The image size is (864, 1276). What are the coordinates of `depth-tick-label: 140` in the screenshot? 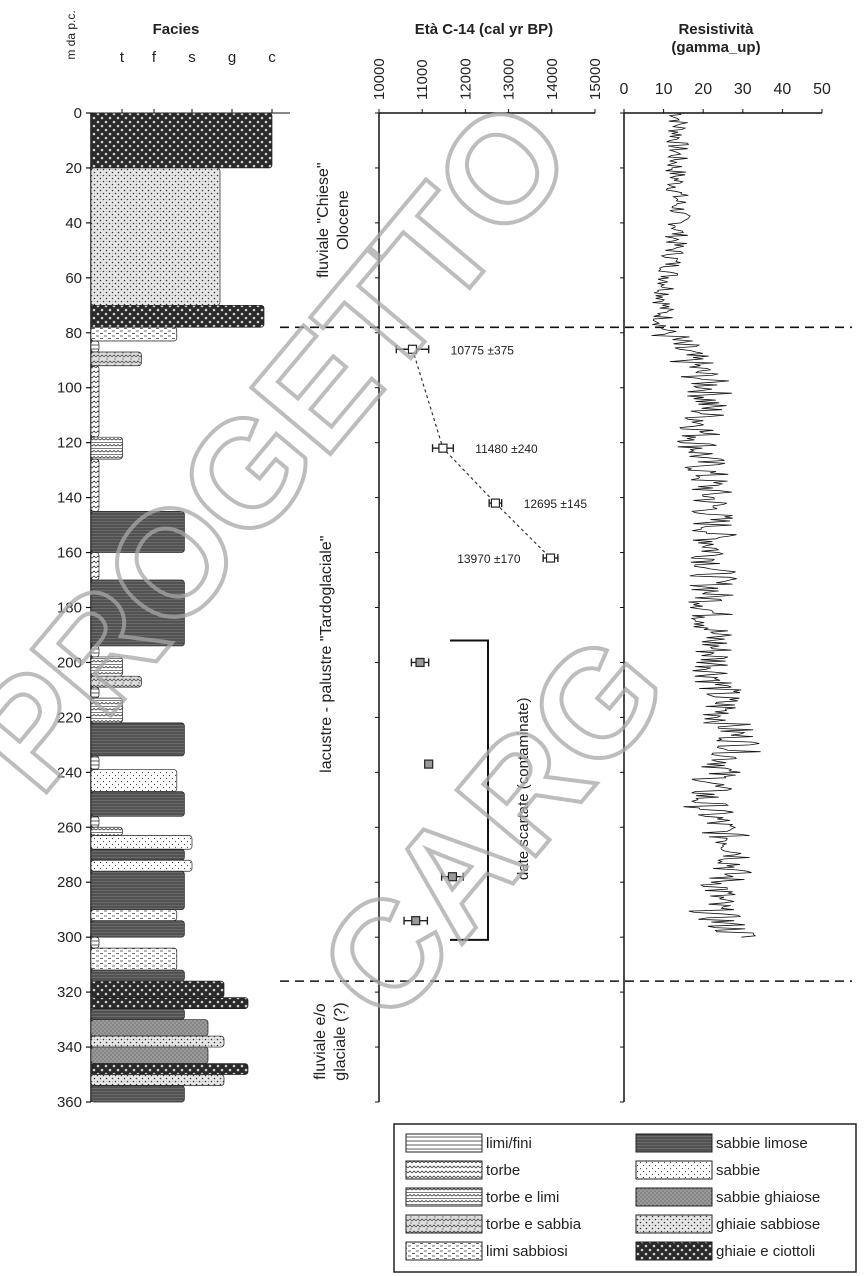 It's located at (69, 498).